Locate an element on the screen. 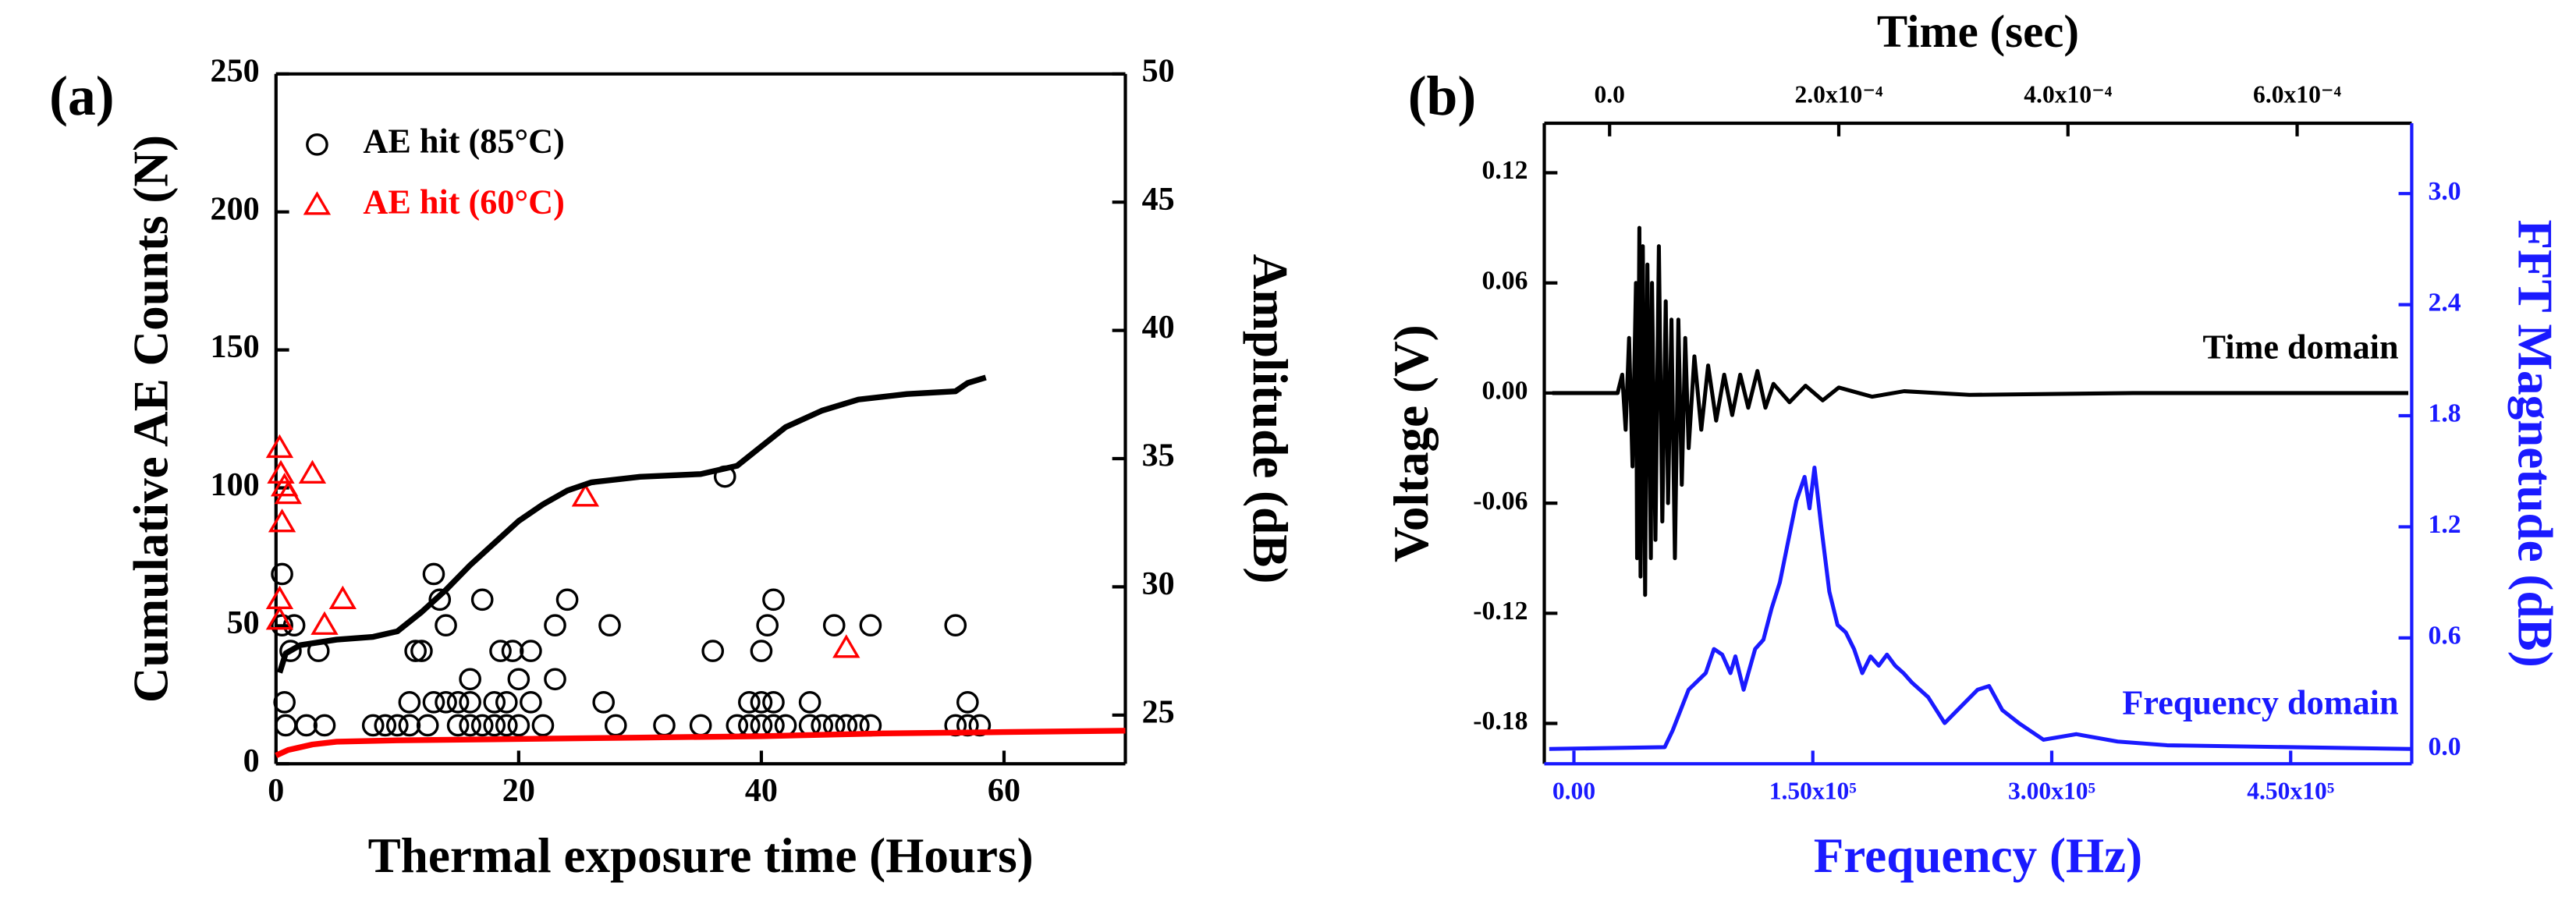  y-axis-label: Voltage (V) is located at coordinates (1411, 443).